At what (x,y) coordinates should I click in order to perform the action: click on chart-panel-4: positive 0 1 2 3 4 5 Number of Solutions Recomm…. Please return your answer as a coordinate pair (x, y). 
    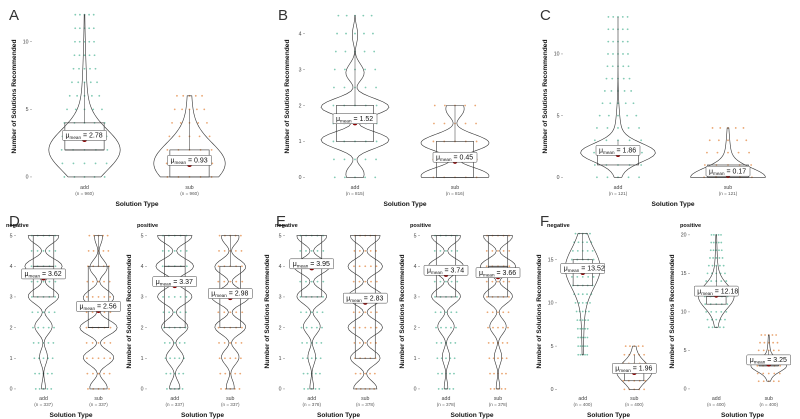
    Looking at the image, I should click on (189, 321).